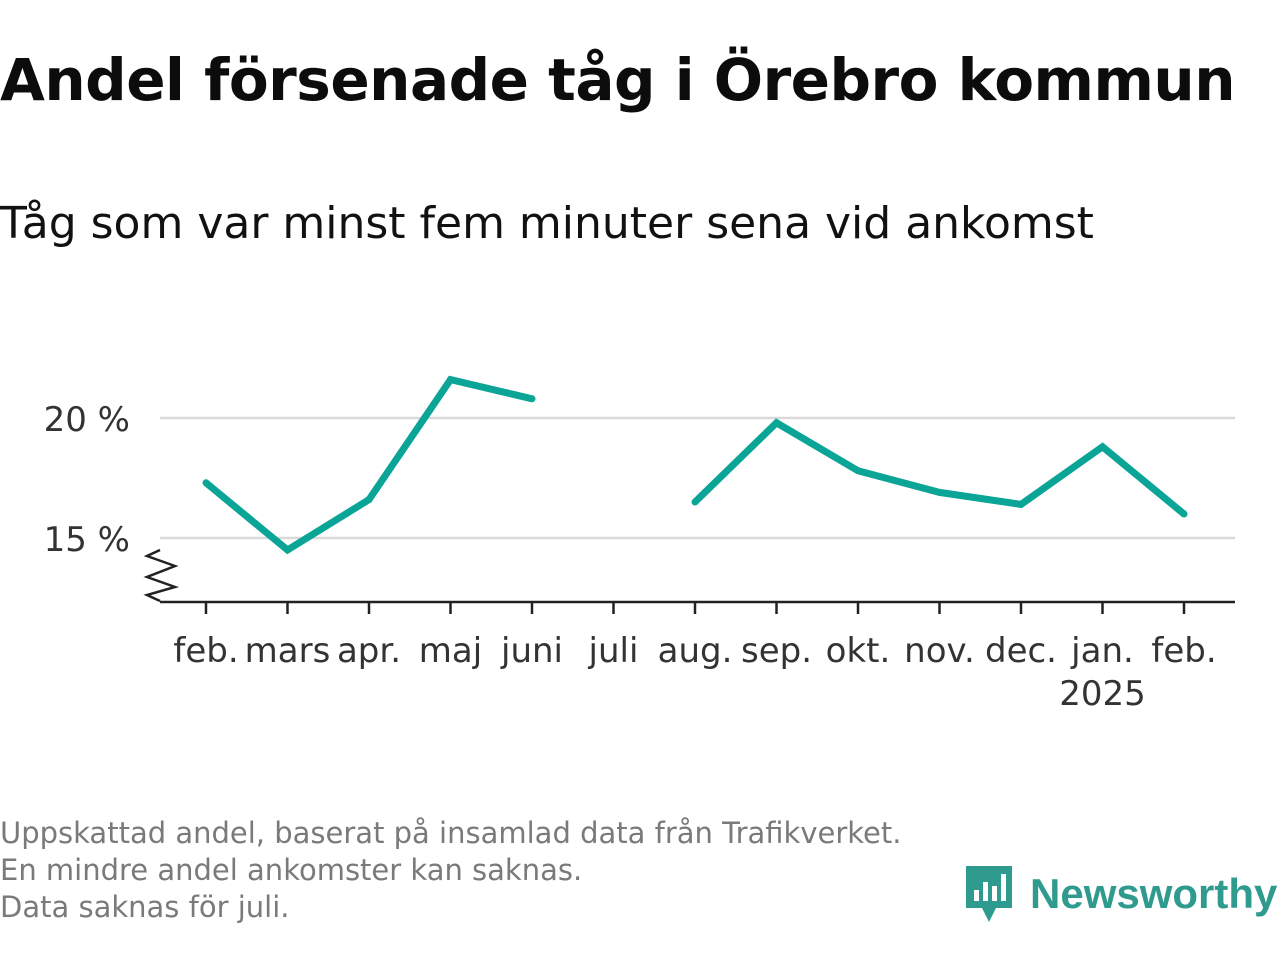 The image size is (1280, 960). Describe the element at coordinates (1154, 893) in the screenshot. I see `brand-name: Newsworthy` at that location.